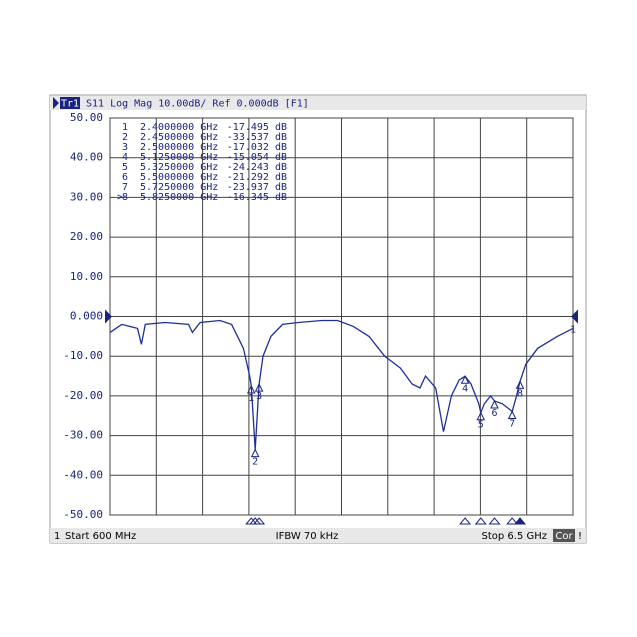 This screenshot has height=637, width=637. Describe the element at coordinates (86, 316) in the screenshot. I see `y-tick-label: 0.000` at that location.